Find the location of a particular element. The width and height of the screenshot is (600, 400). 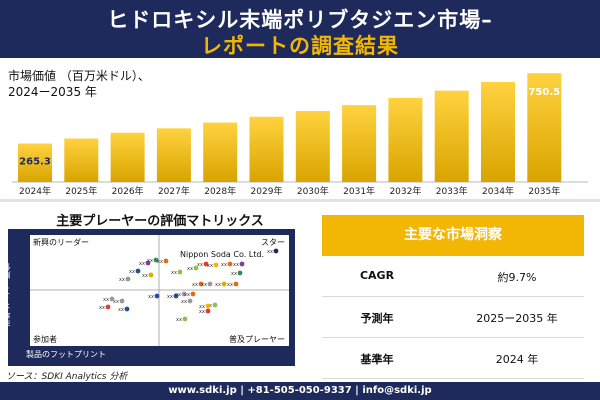

bar-2035年 is located at coordinates (544, 127).